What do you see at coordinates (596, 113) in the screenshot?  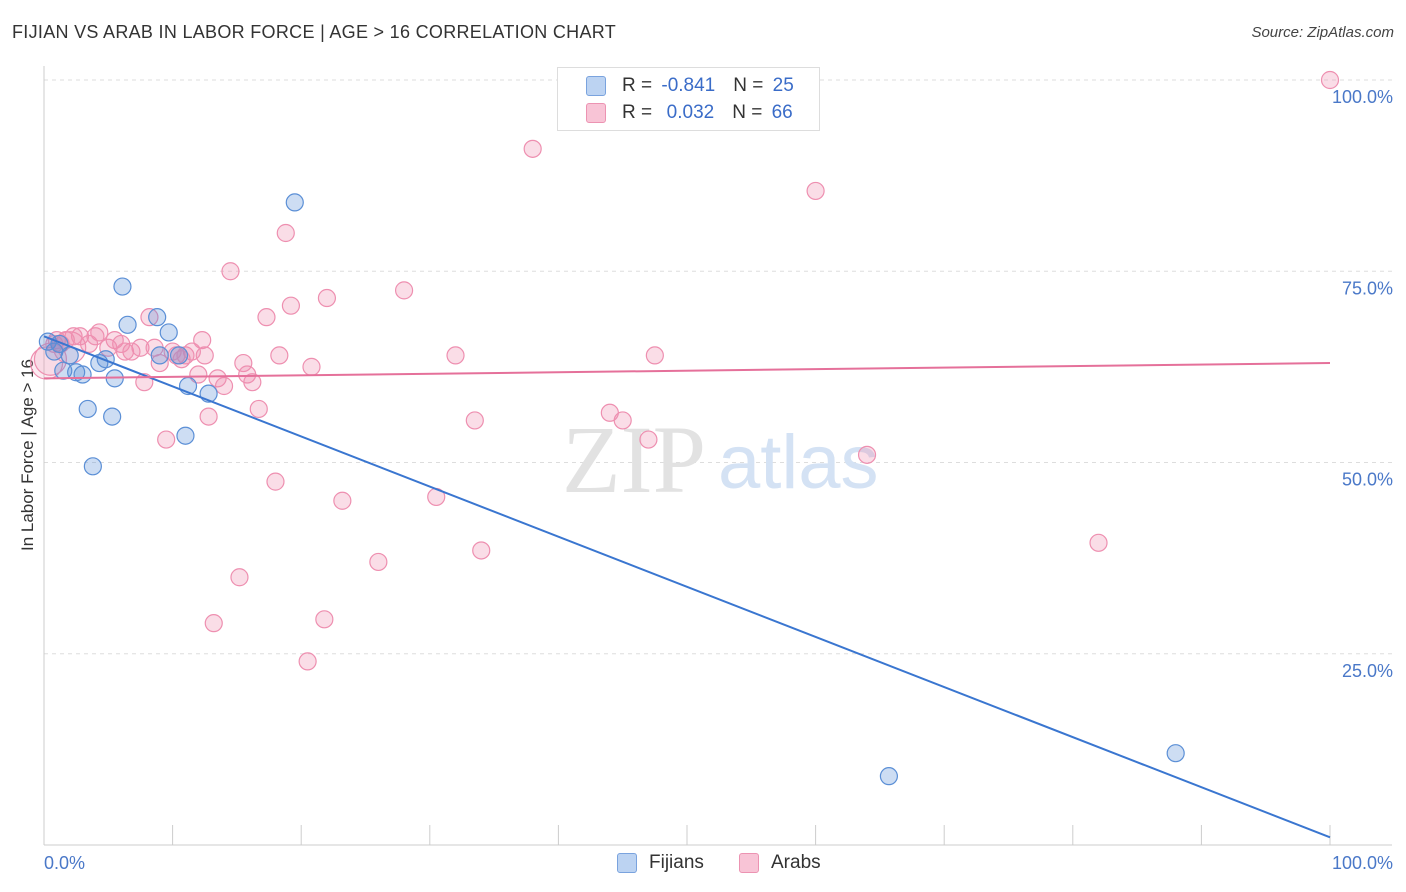 I see `arabs-swatch` at bounding box center [596, 113].